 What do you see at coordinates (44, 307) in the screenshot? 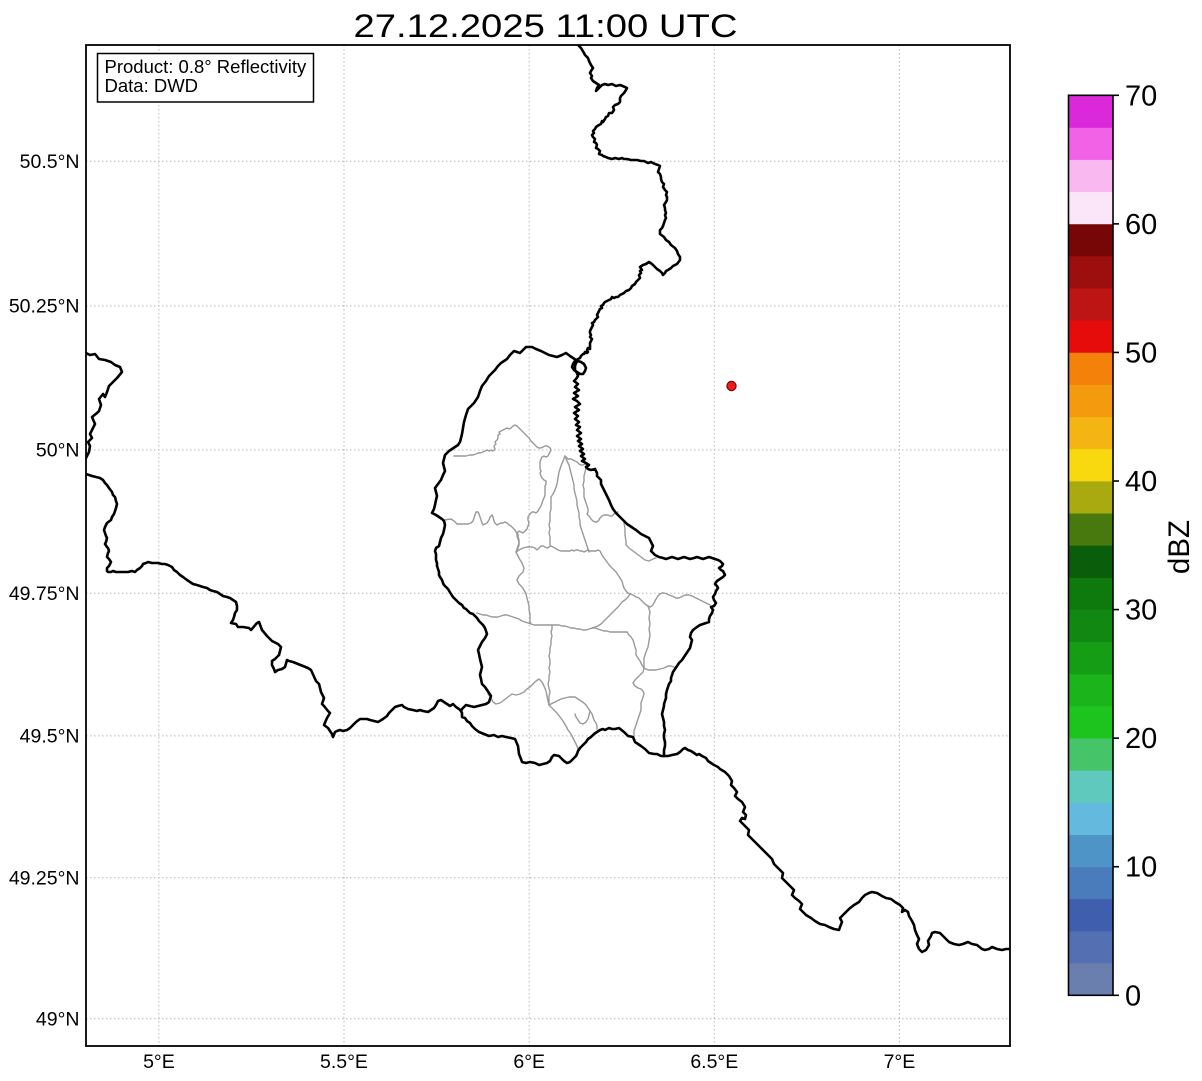
I see `svg-text: 50.25°N` at bounding box center [44, 307].